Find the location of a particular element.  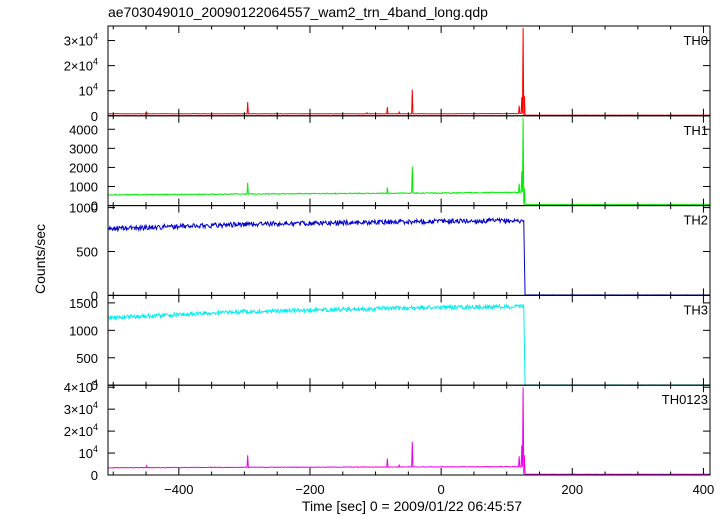

series-line-th0123 is located at coordinates (409, 431).